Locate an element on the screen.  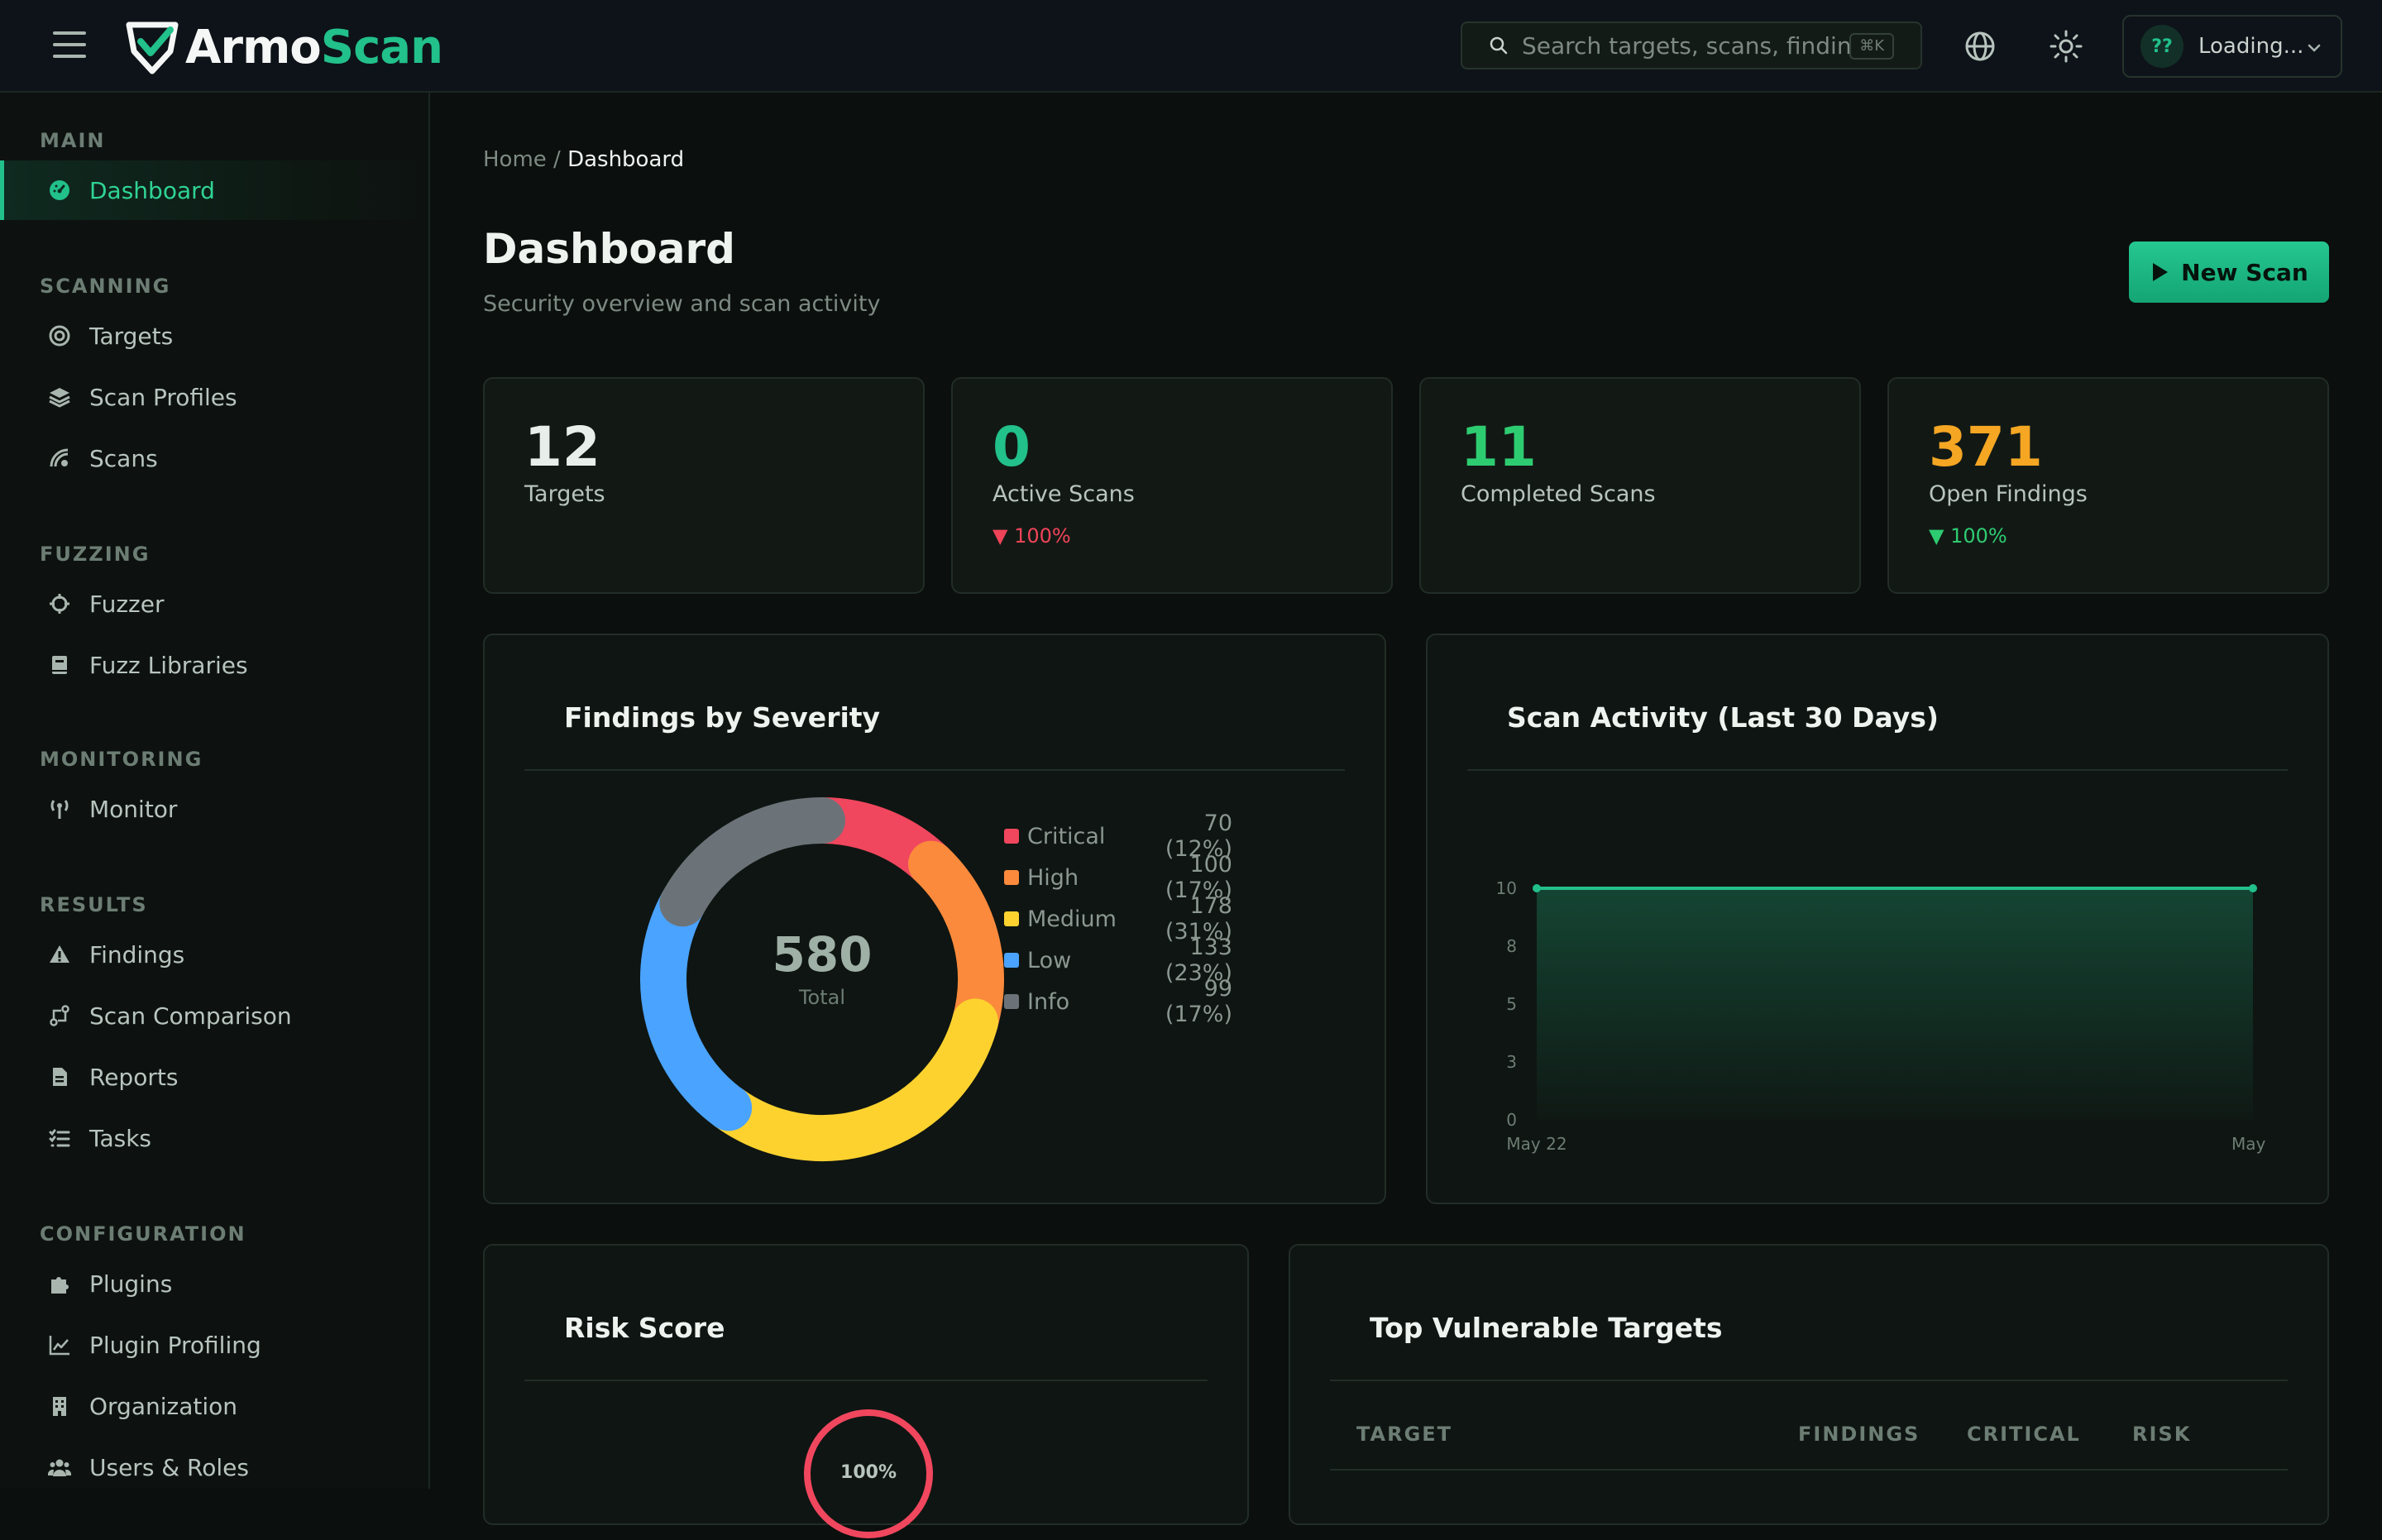
puzzle-icon is located at coordinates (60, 1285).